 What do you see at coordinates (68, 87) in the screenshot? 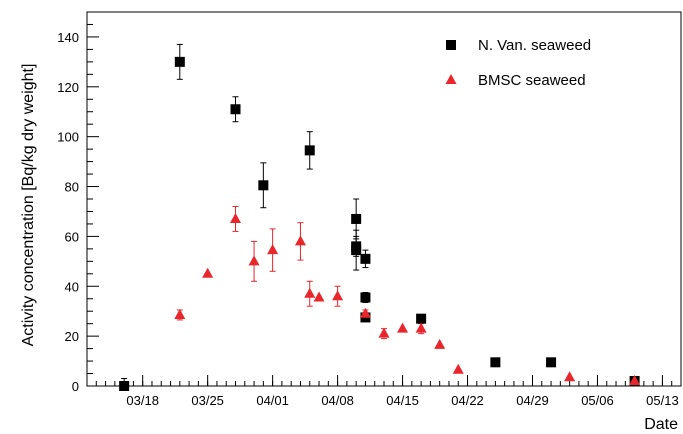
I see `y-tick-label: 120` at bounding box center [68, 87].